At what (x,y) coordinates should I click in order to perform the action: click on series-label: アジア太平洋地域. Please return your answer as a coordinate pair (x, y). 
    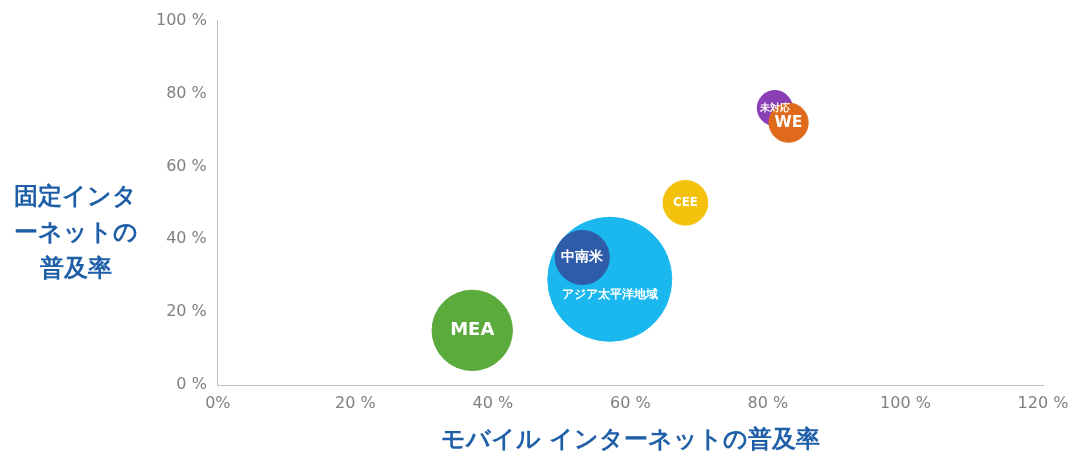
    Looking at the image, I should click on (609, 294).